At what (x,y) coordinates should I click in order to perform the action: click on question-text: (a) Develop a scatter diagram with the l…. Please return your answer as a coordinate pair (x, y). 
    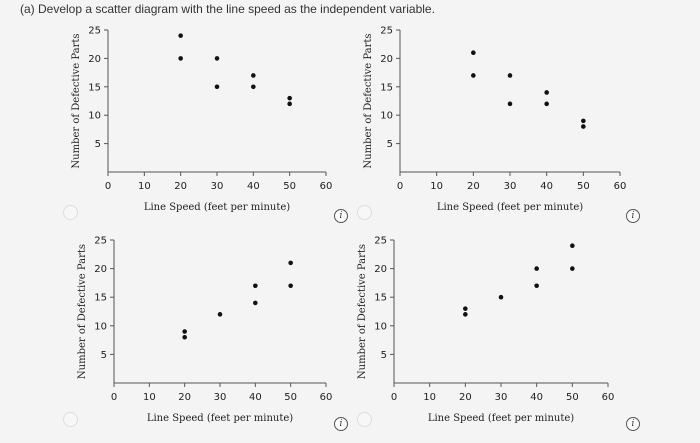
    Looking at the image, I should click on (227, 9).